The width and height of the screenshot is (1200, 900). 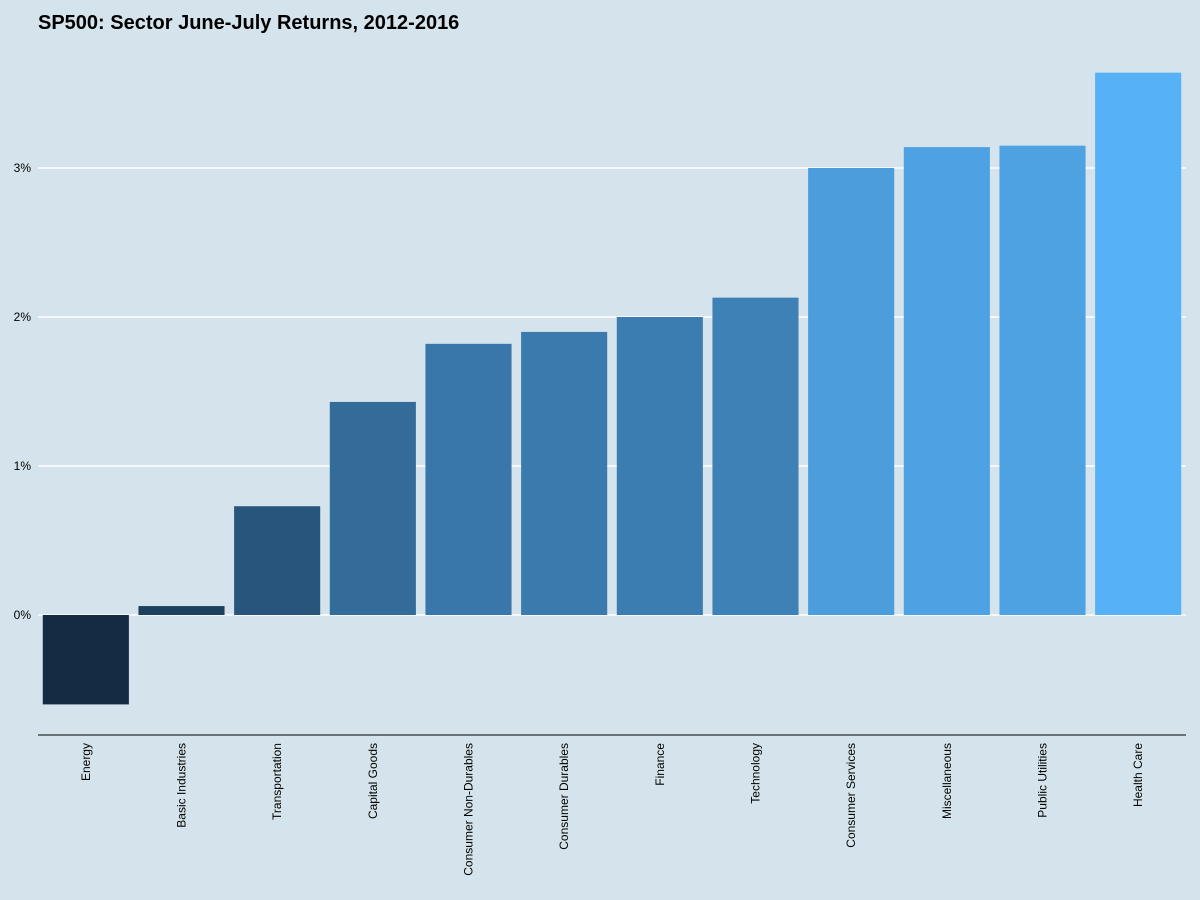 I want to click on bar-public-utilities, so click(x=1042, y=380).